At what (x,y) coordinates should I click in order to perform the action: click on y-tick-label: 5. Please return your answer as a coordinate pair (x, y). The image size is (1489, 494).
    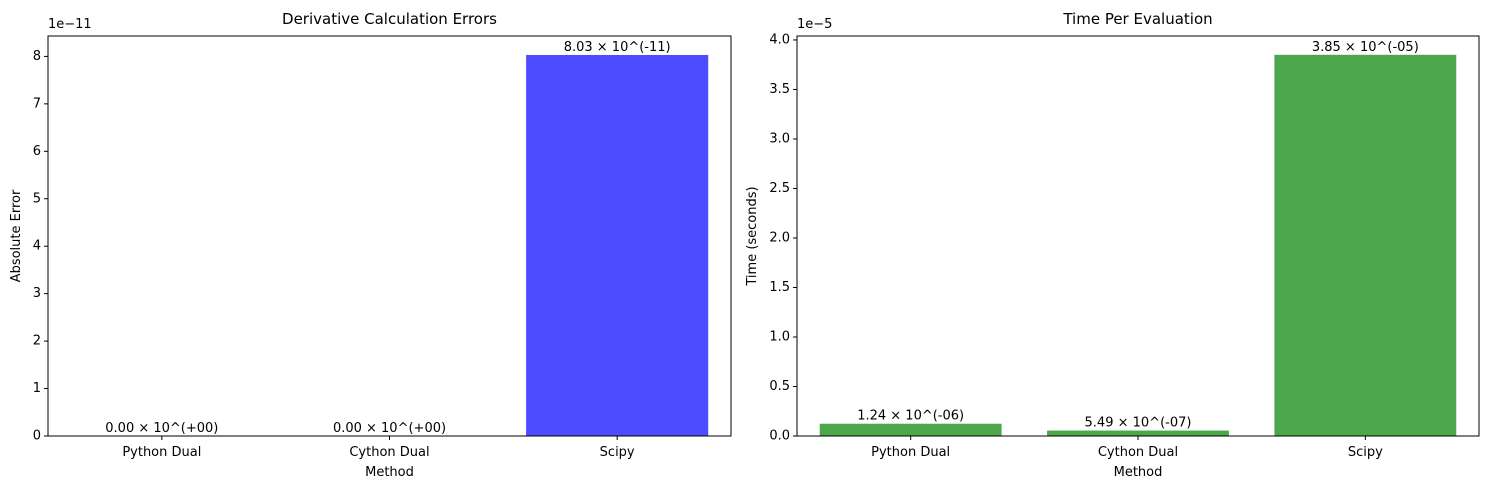
    Looking at the image, I should click on (37, 198).